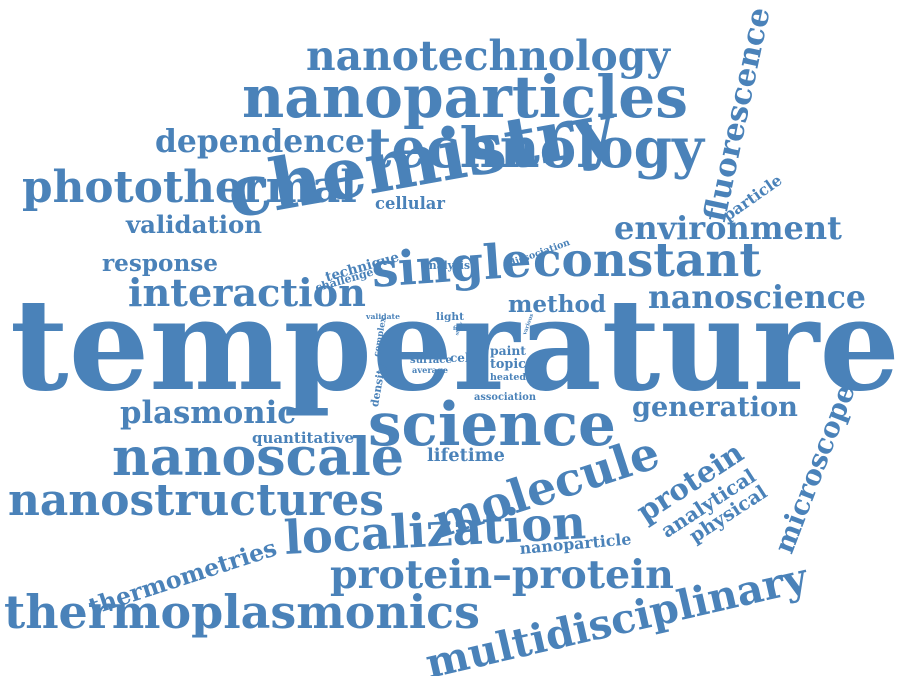 This screenshot has height=676, width=900. I want to click on word-cellular: cellular, so click(410, 203).